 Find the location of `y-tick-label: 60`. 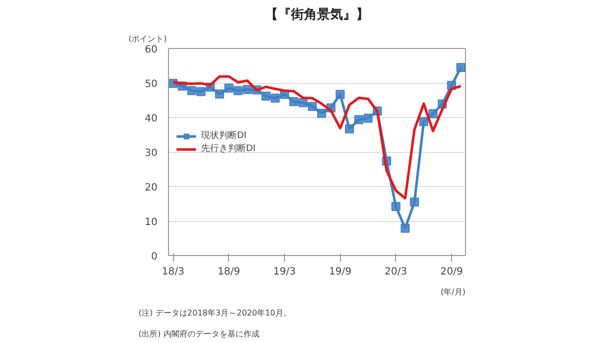

y-tick-label: 60 is located at coordinates (151, 50).